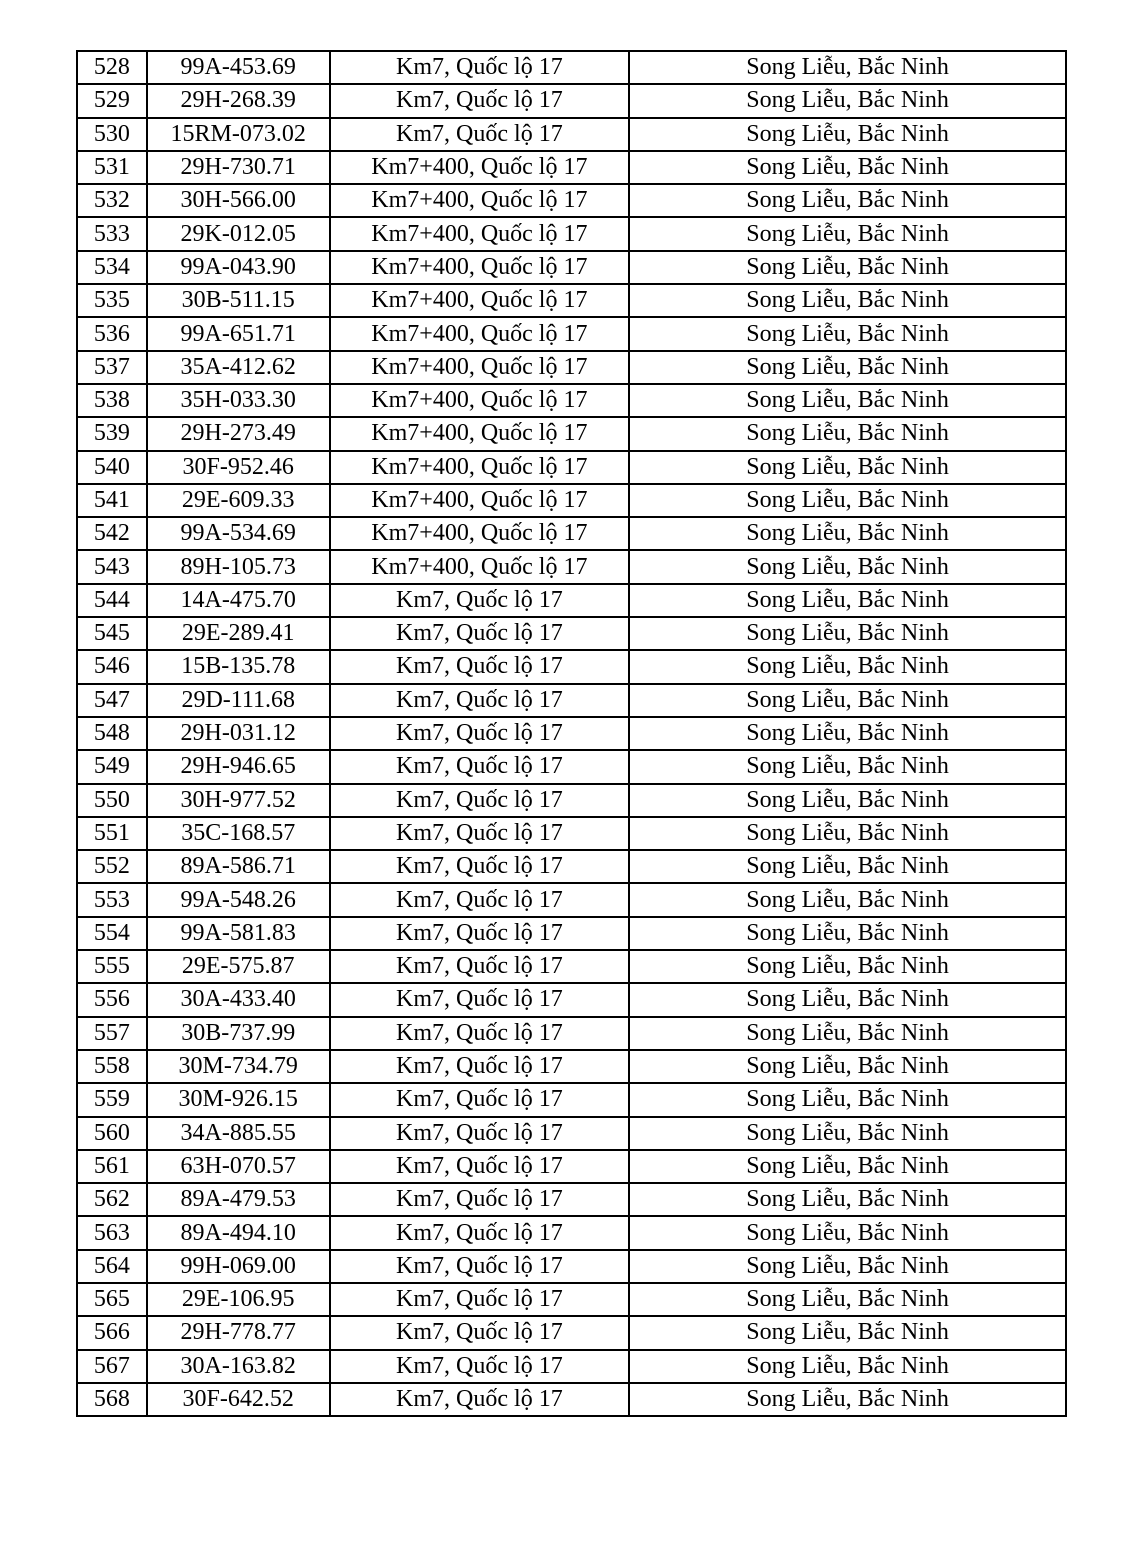 The height and width of the screenshot is (1550, 1139). What do you see at coordinates (238, 201) in the screenshot?
I see `license-plate-cell: 30H-566.00` at bounding box center [238, 201].